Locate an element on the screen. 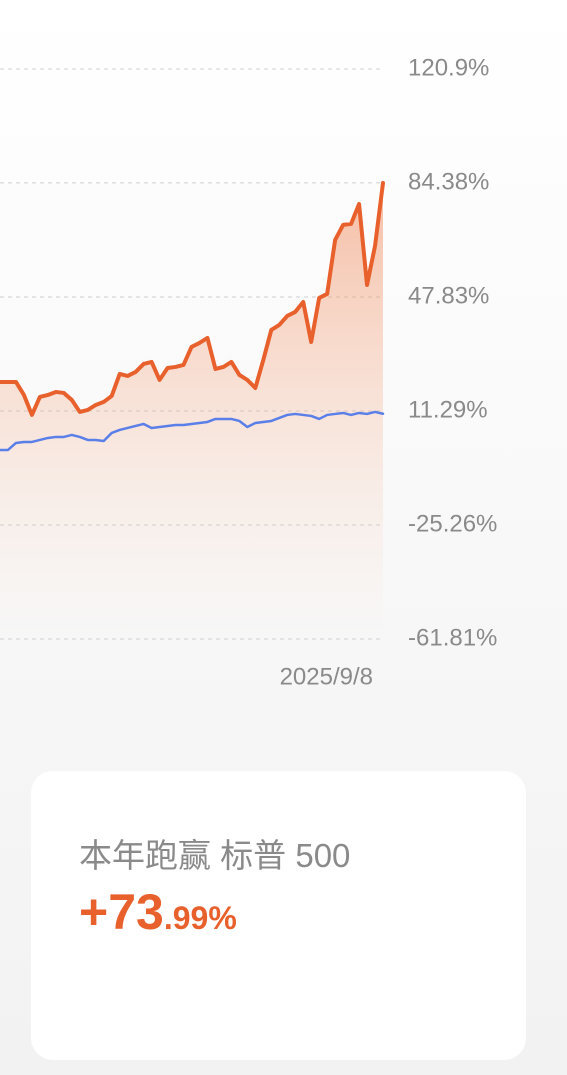 This screenshot has height=1075, width=567. x-tick-label: 2025/9/8 is located at coordinates (326, 676).